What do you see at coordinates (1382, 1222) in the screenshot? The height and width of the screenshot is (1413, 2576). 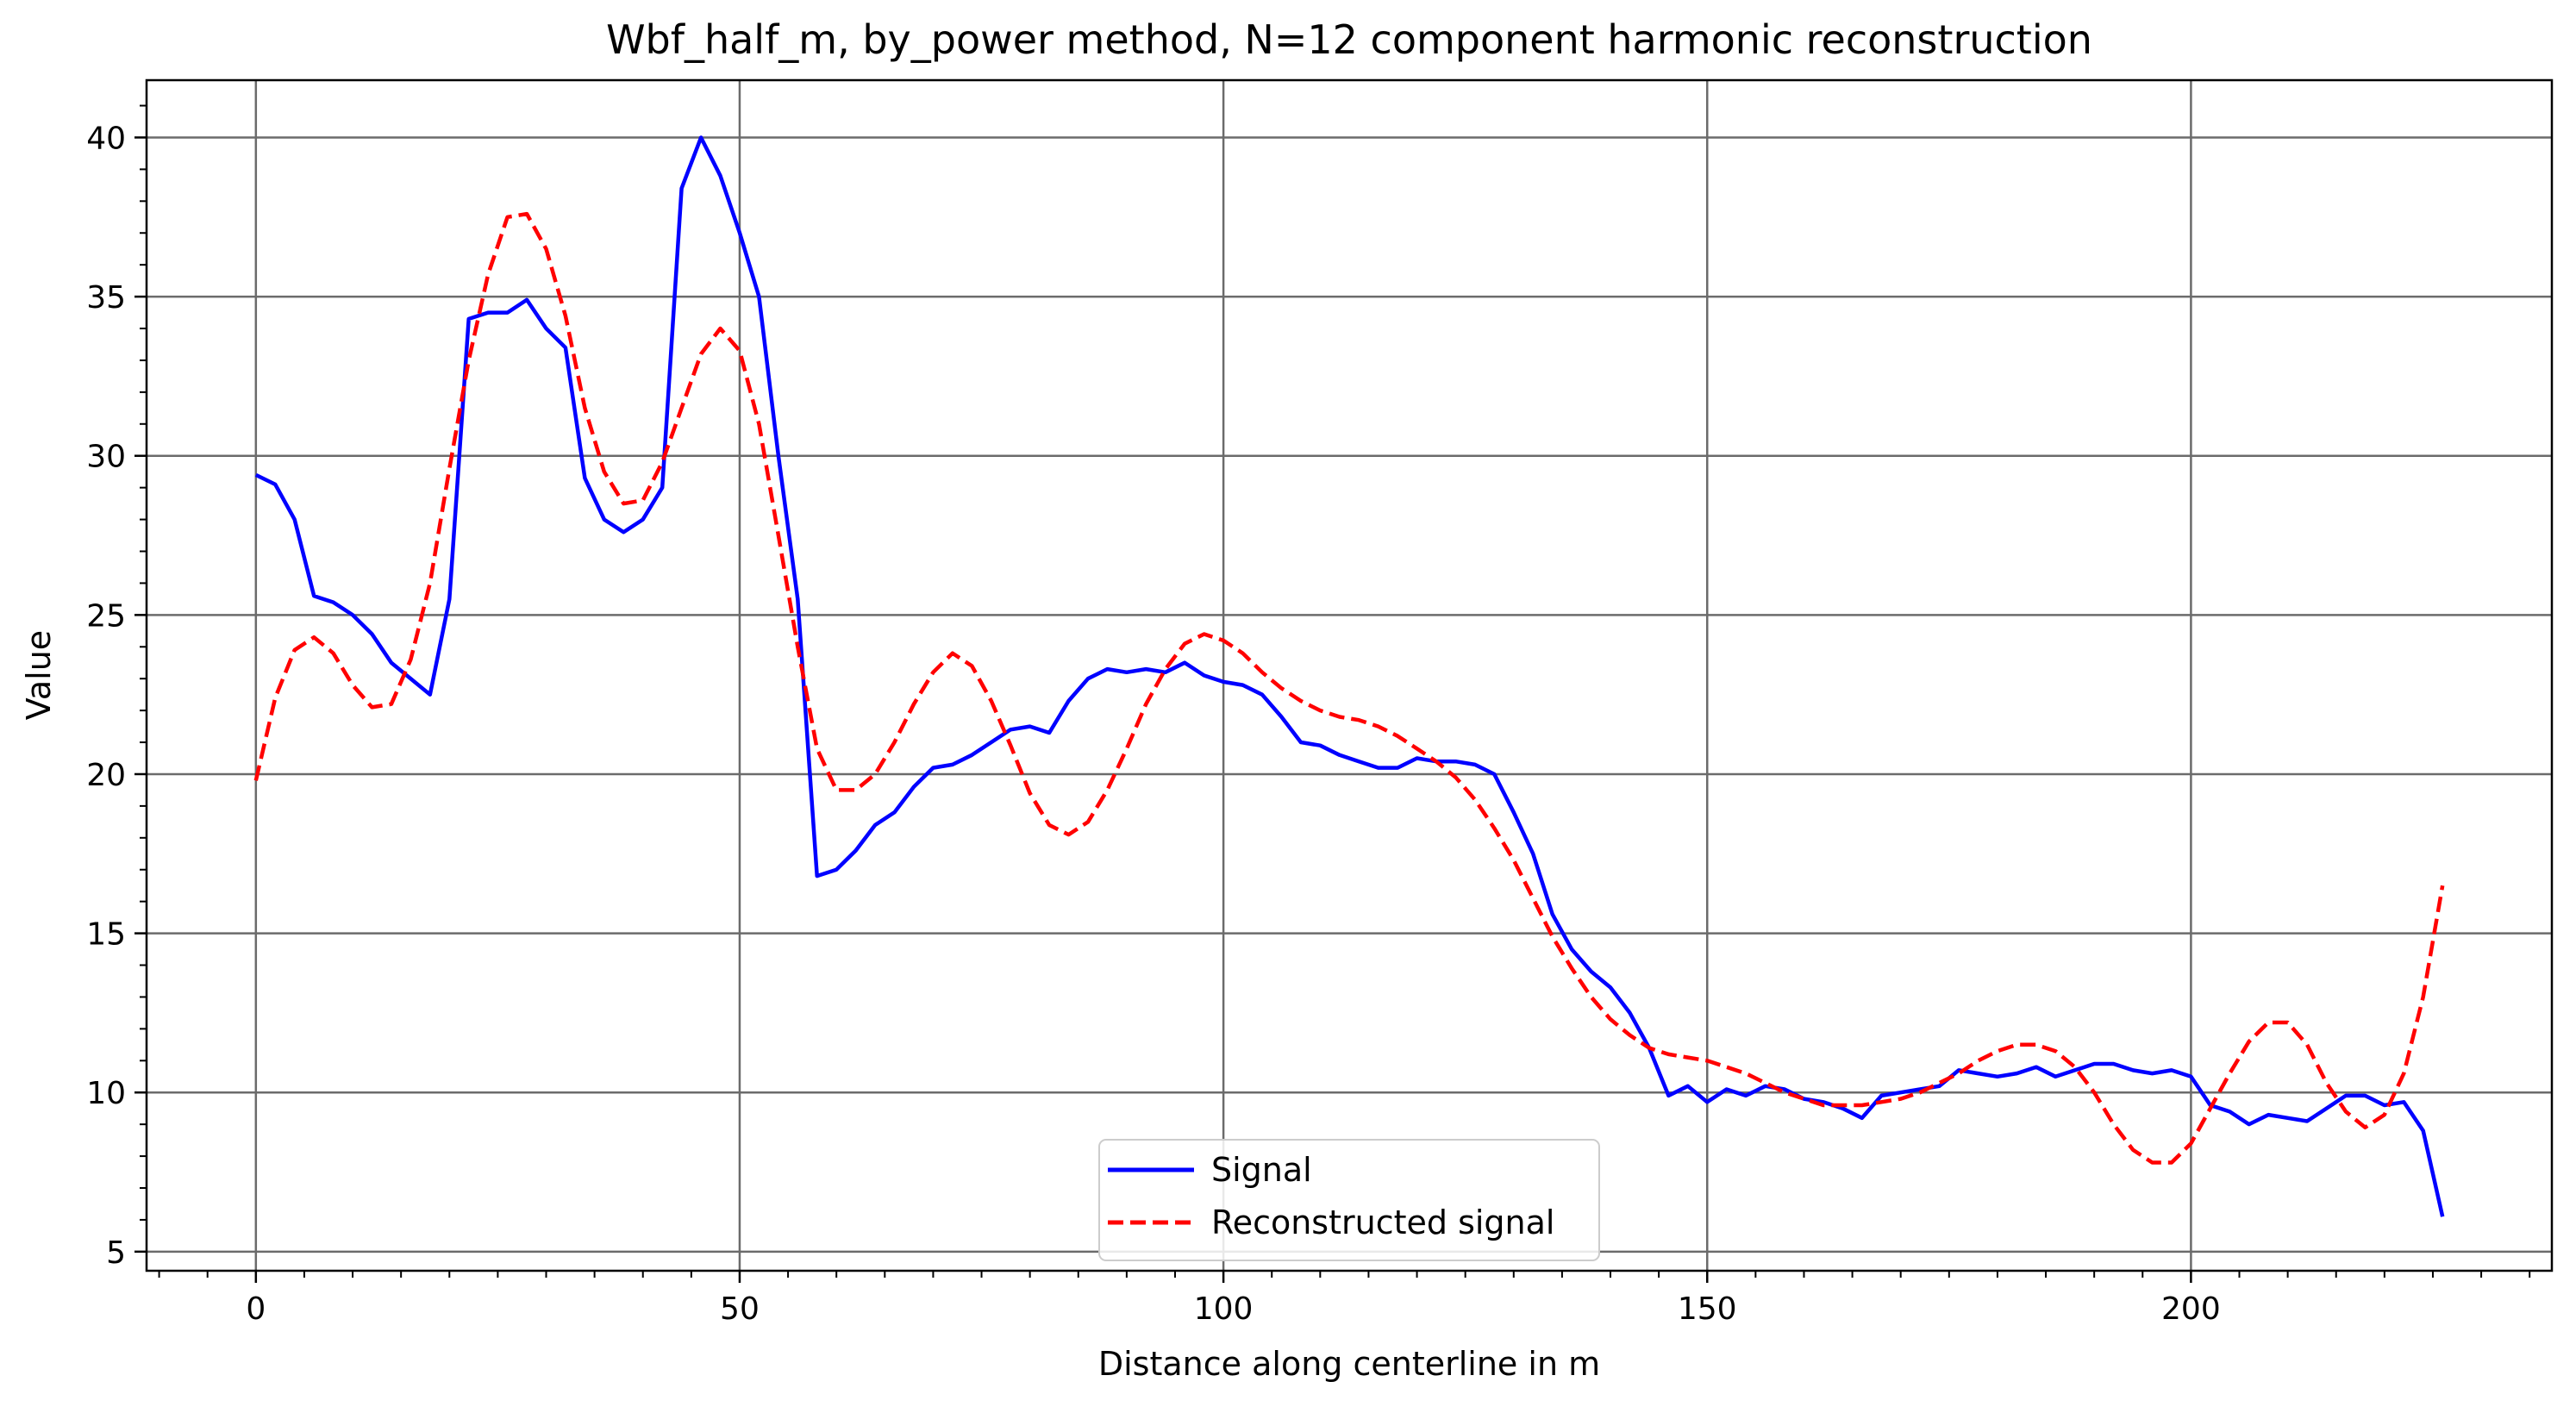 I see `legend-reconstructed-label: Reconstructed signal` at bounding box center [1382, 1222].